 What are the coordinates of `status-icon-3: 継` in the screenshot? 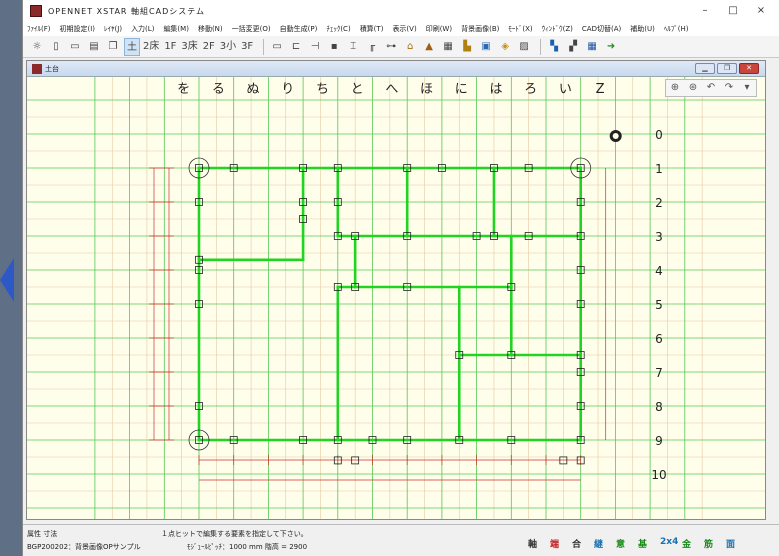 It's located at (599, 545).